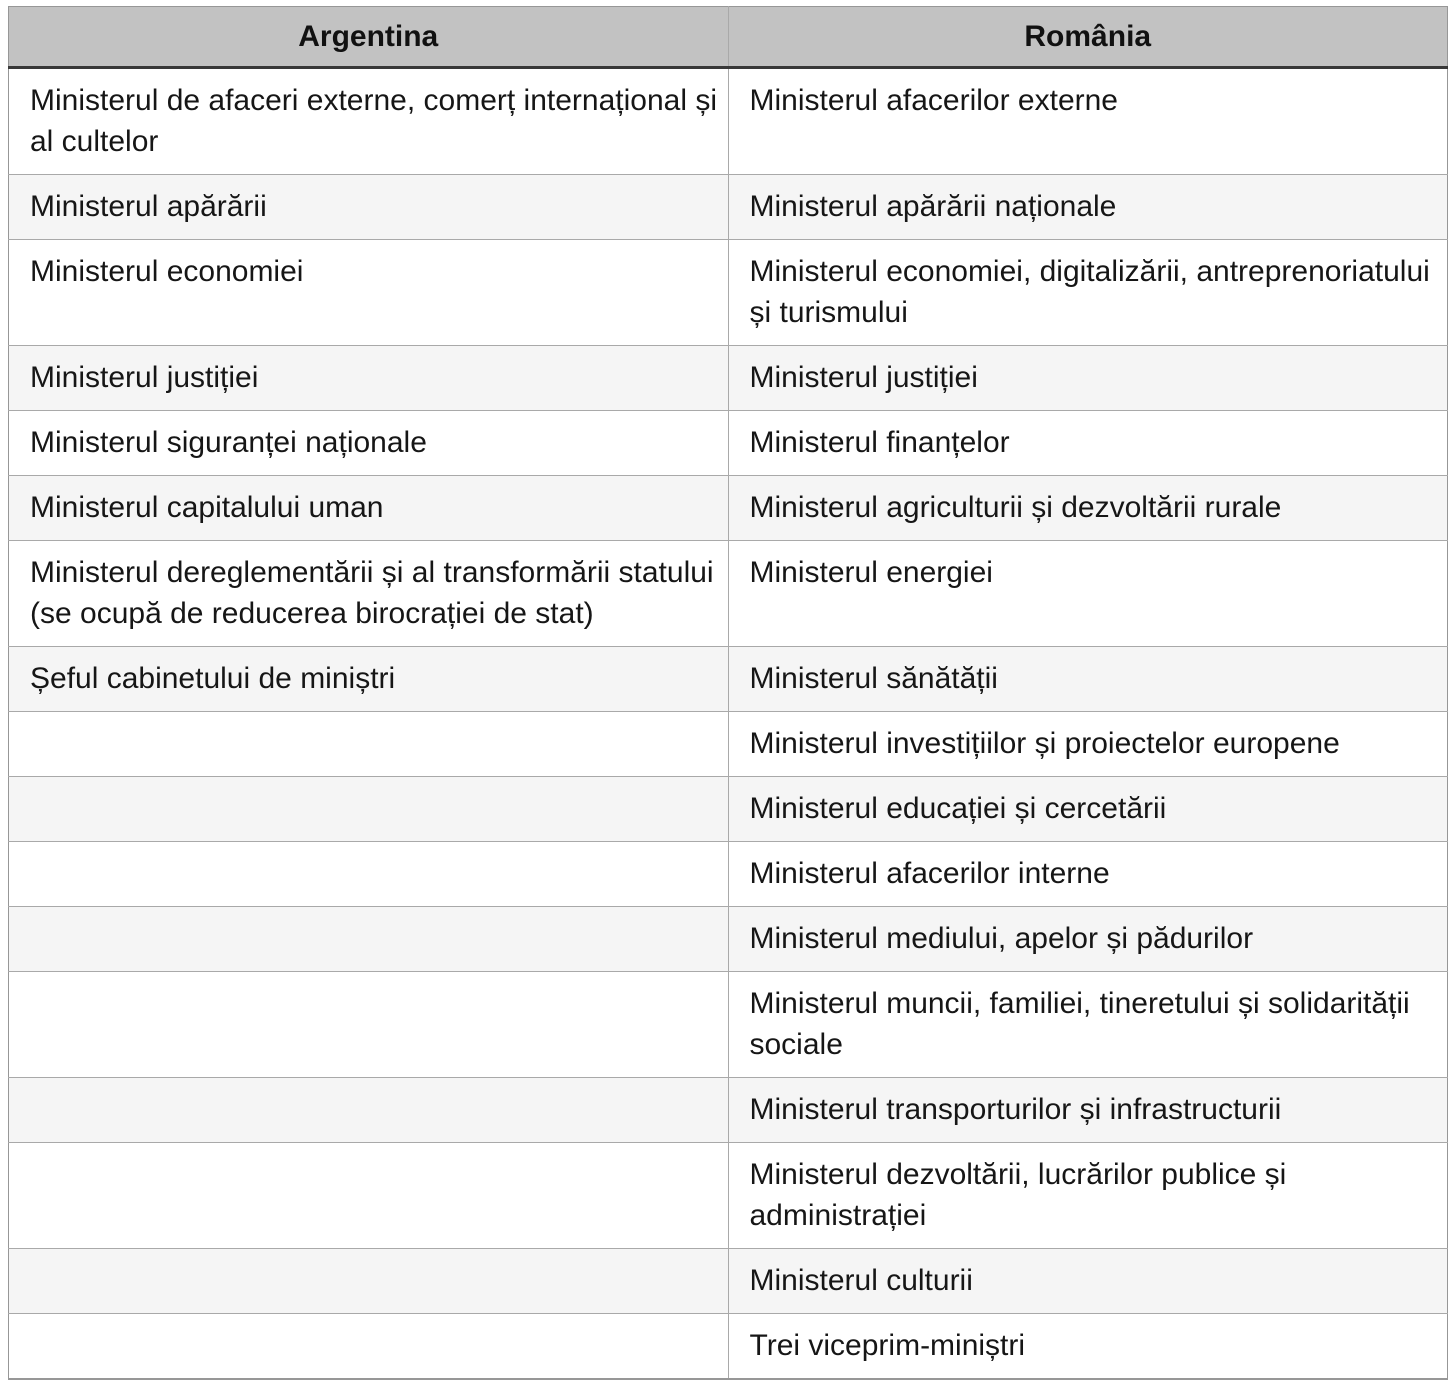 This screenshot has width=1456, height=1388. What do you see at coordinates (368, 443) in the screenshot?
I see `cell-argentina: Ministerul siguranței naționale` at bounding box center [368, 443].